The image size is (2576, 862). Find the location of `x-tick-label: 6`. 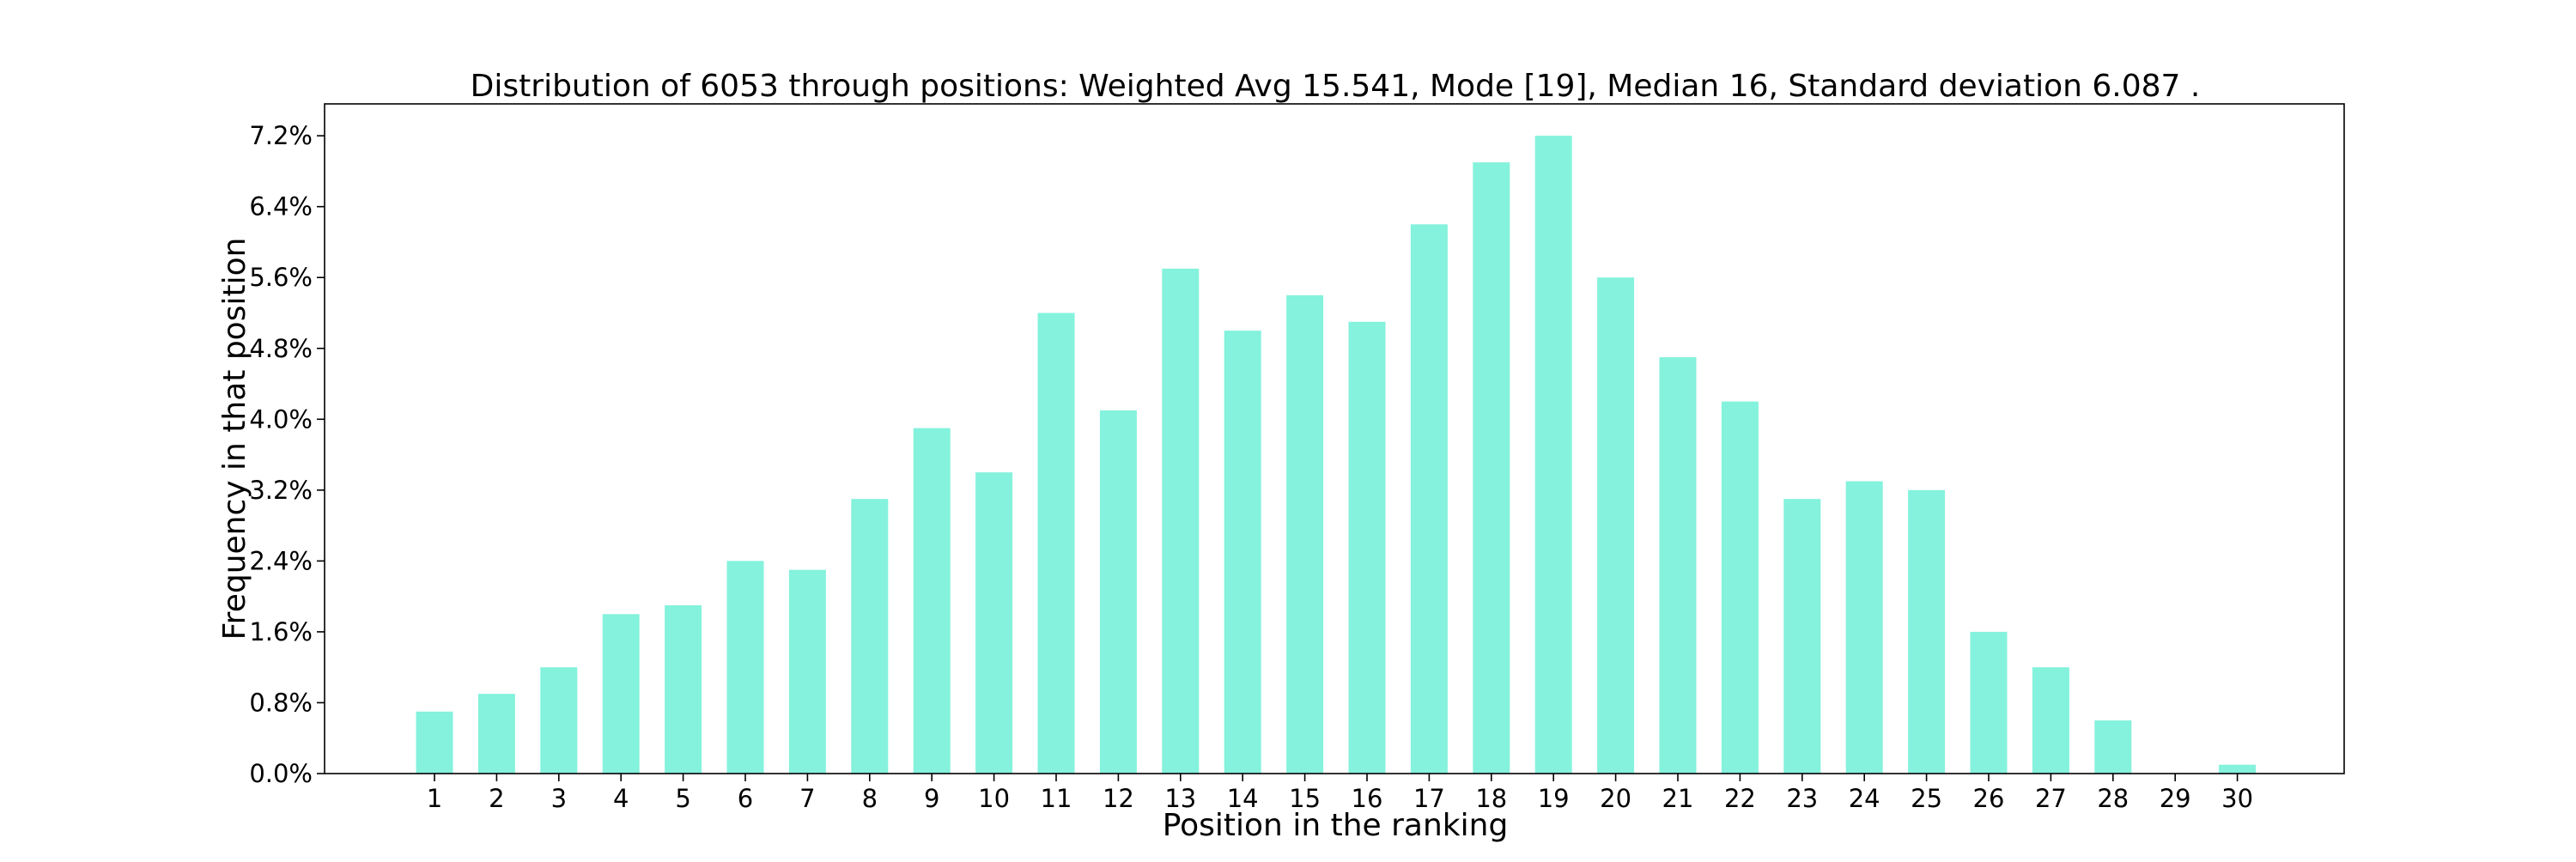

x-tick-label: 6 is located at coordinates (746, 798).